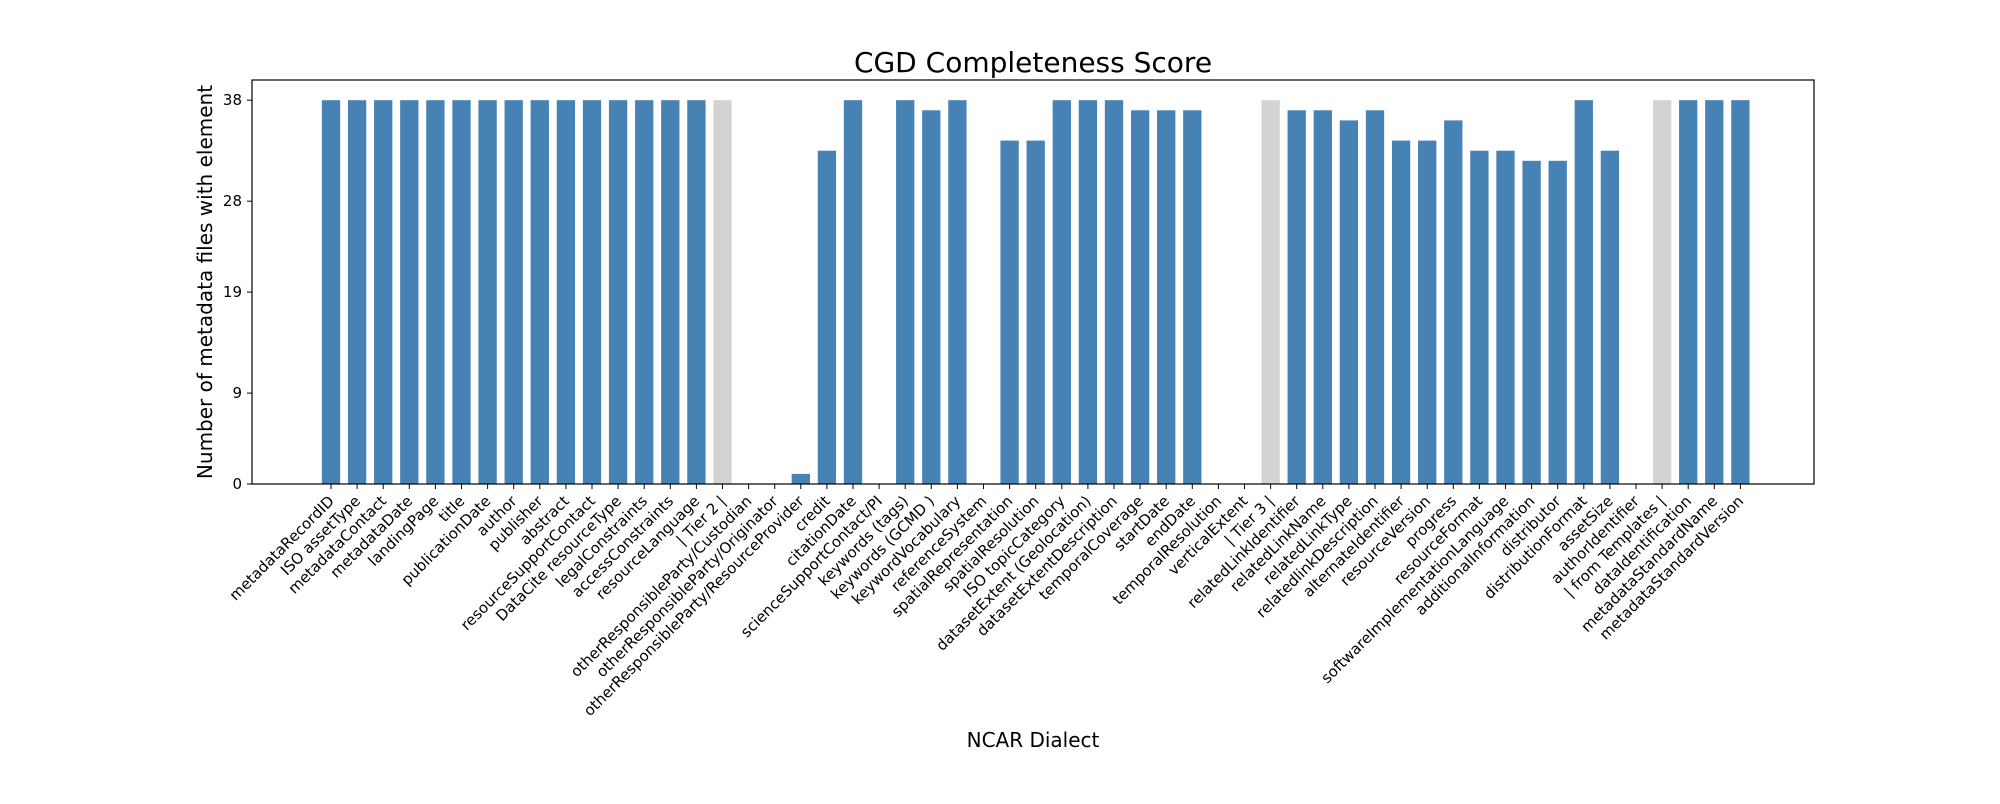 The image size is (2000, 804). Describe the element at coordinates (237, 393) in the screenshot. I see `y-tick-label: 9` at that location.